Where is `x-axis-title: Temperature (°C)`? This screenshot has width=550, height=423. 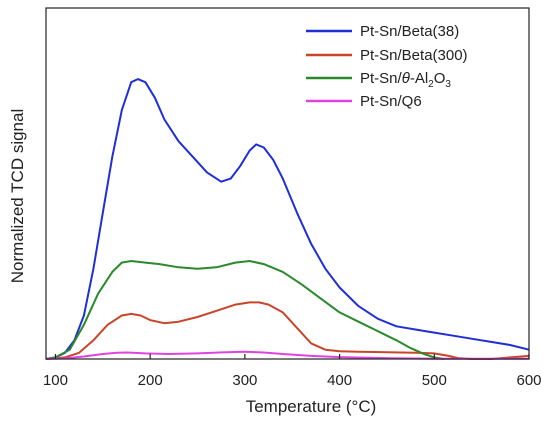
x-axis-title: Temperature (°C) is located at coordinates (311, 406).